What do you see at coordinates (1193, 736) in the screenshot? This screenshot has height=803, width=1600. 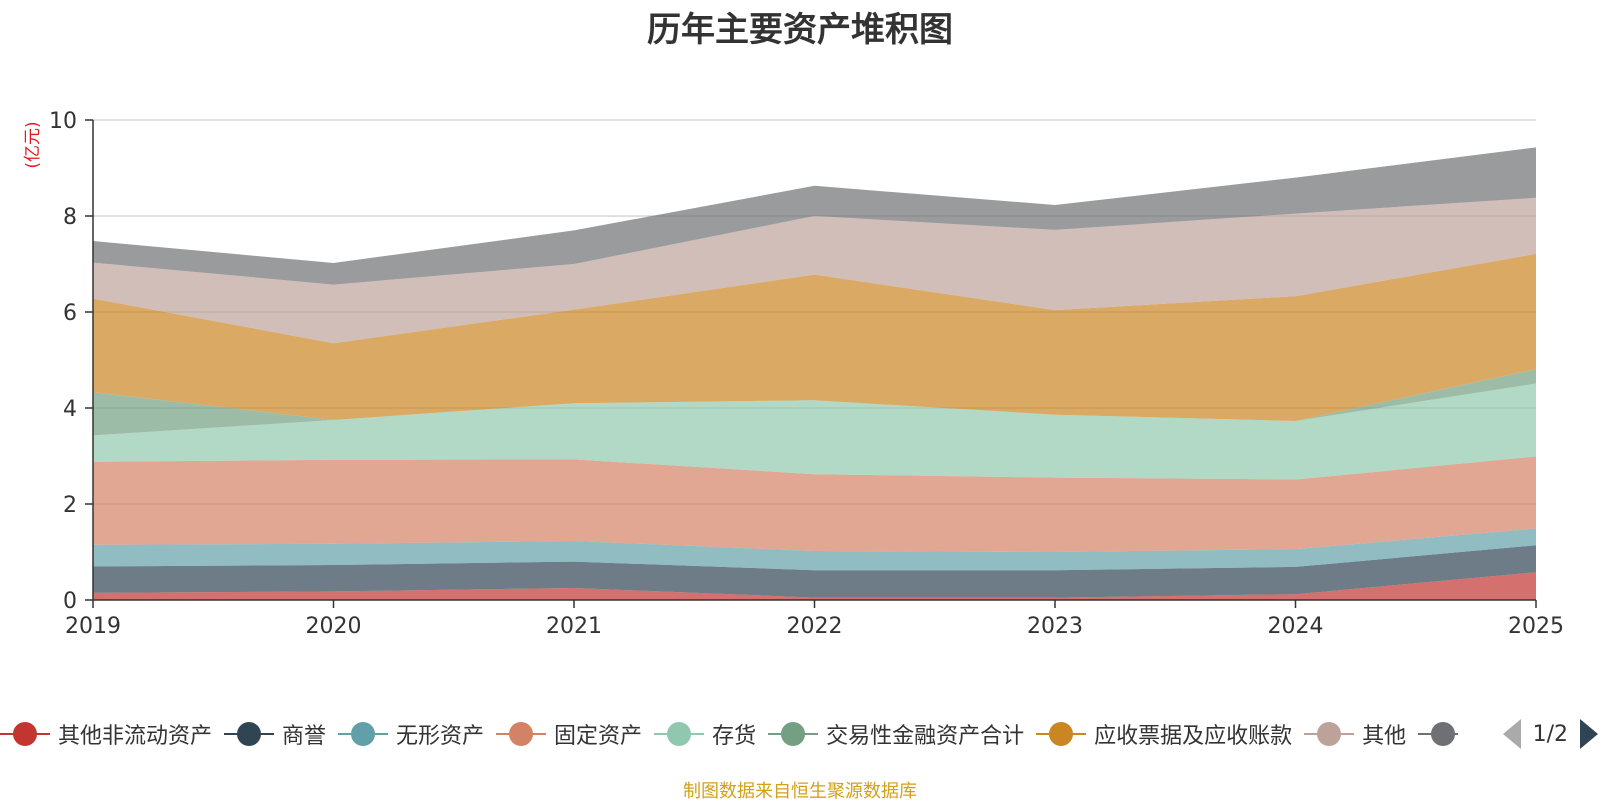 I see `legend-label: 应收票据及应收账款` at bounding box center [1193, 736].